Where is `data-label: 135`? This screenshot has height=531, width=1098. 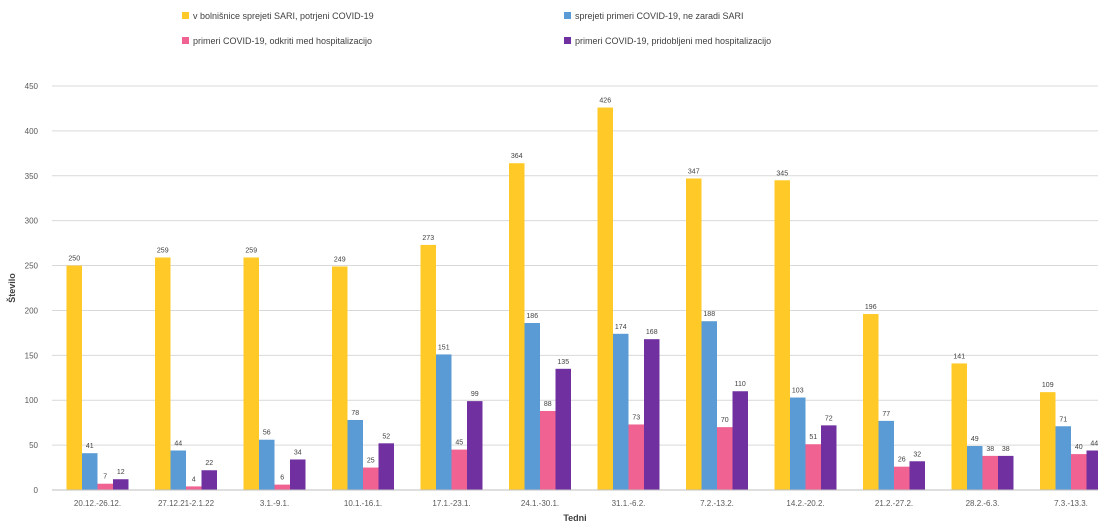 data-label: 135 is located at coordinates (563, 362).